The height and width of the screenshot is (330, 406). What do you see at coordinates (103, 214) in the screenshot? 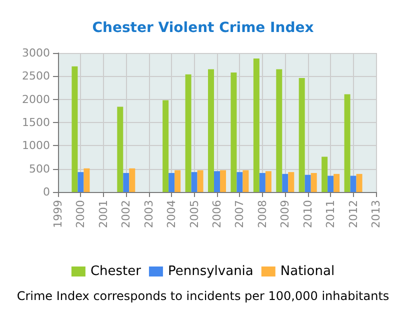
I see `x-tick-label: 2001` at bounding box center [103, 214].